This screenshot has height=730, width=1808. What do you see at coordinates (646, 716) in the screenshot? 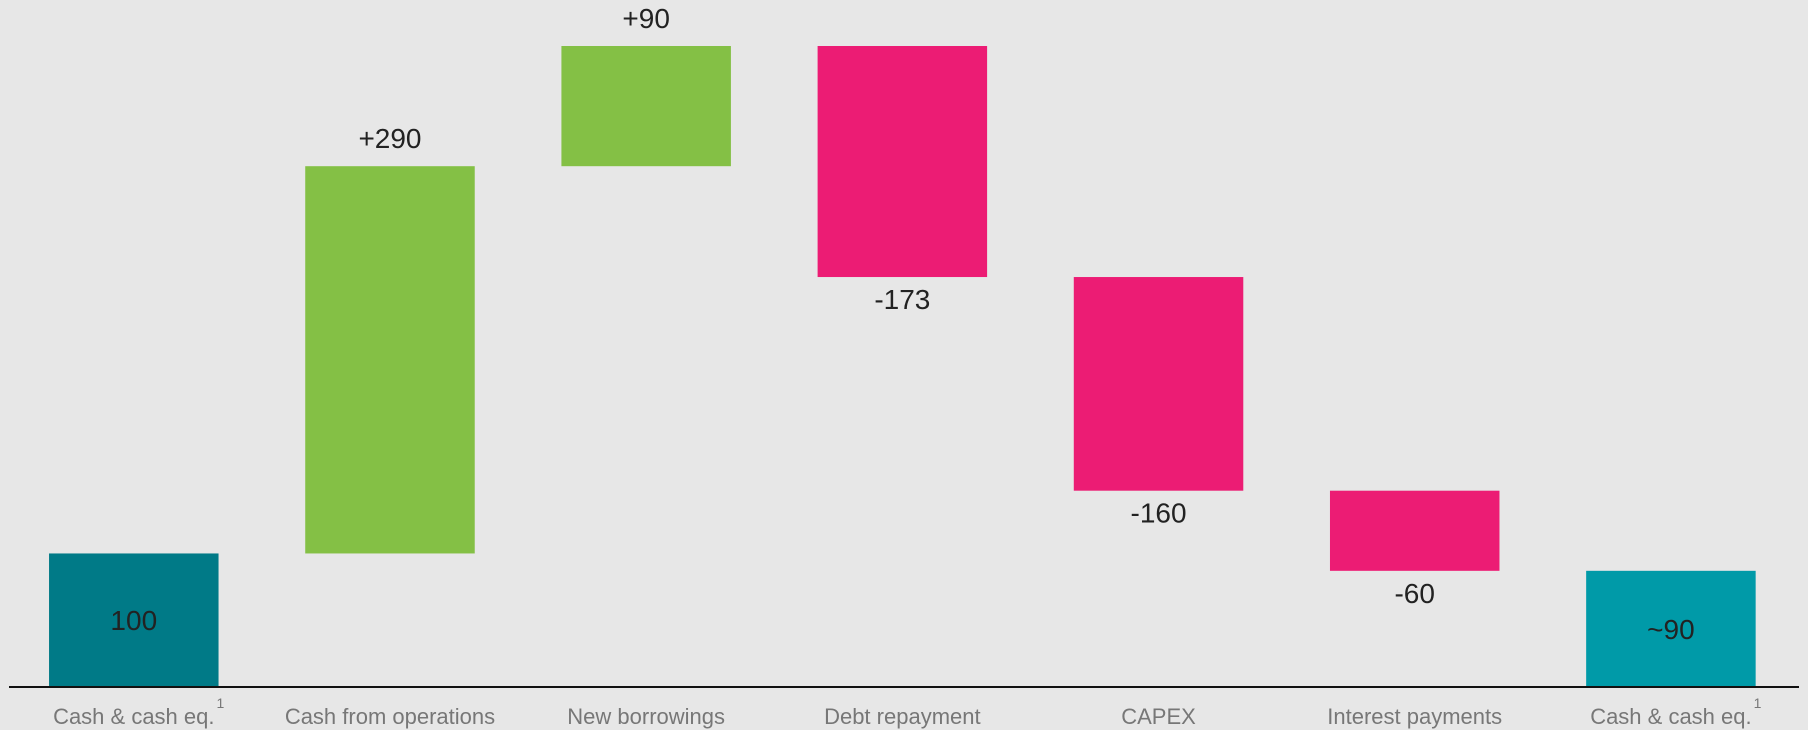
I see `x-tick-label: New borrowings` at bounding box center [646, 716].